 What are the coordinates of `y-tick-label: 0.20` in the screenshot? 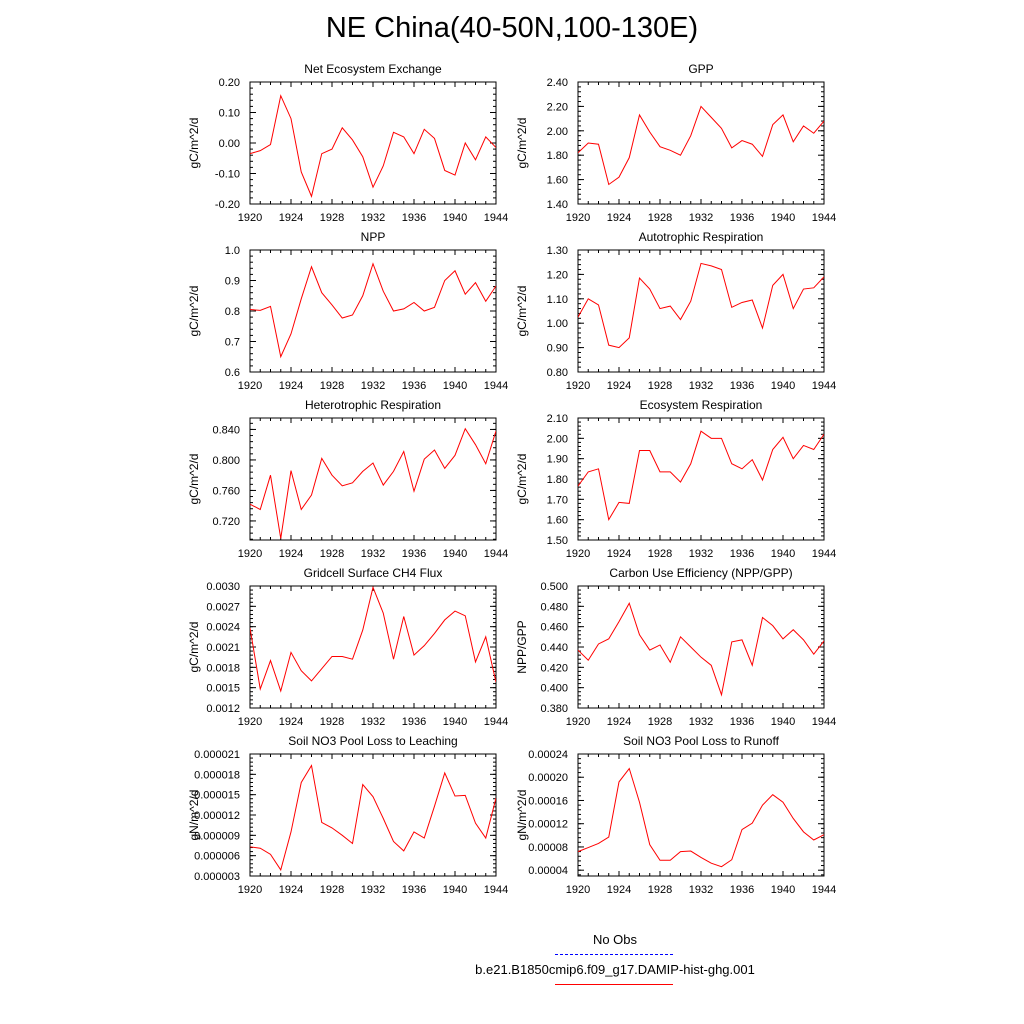 It's located at (229, 83).